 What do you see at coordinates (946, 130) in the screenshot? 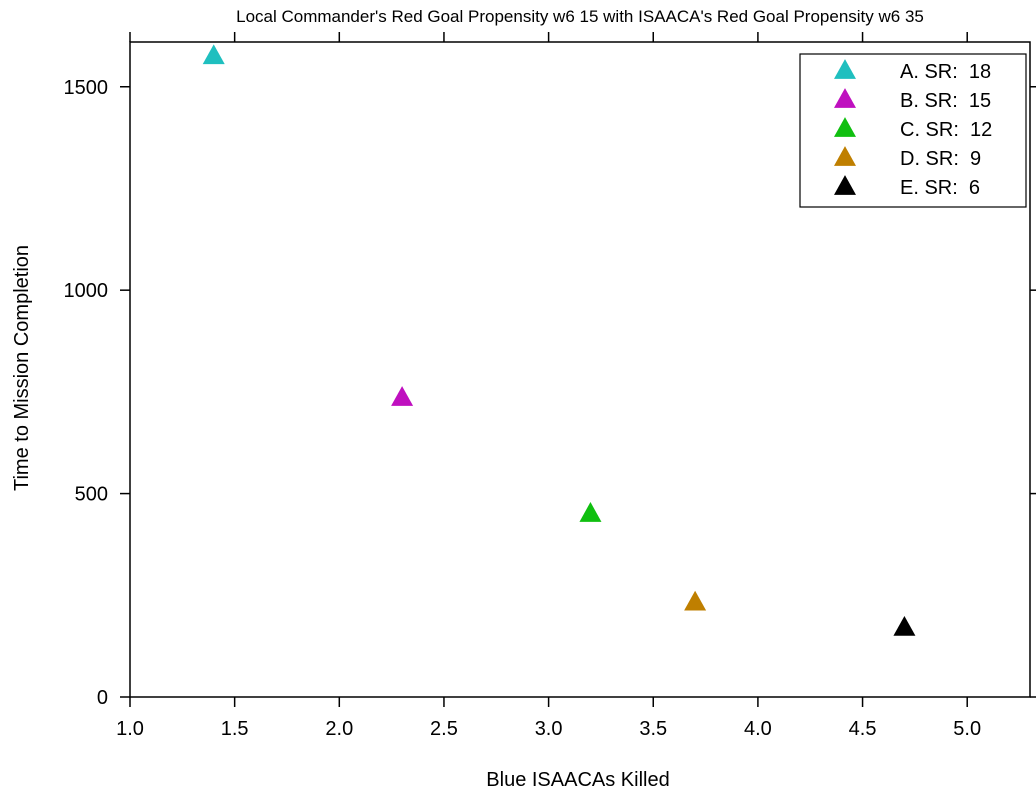
I see `legend-label: C. SR: 12` at bounding box center [946, 130].